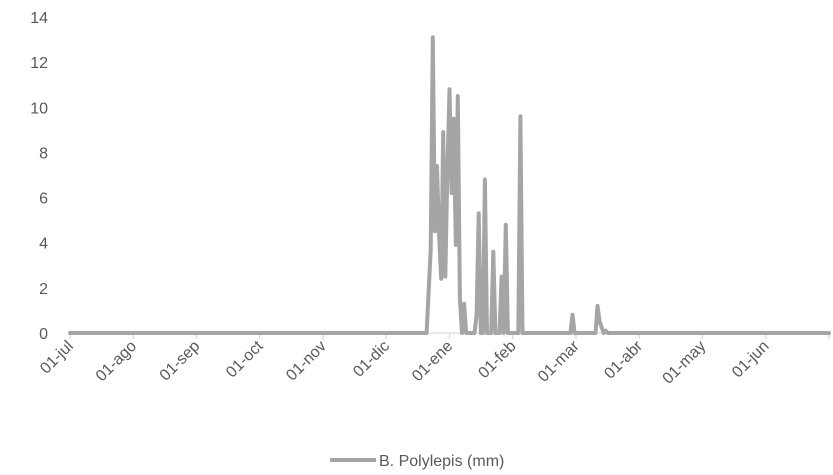  What do you see at coordinates (39, 108) in the screenshot?
I see `y-tick-label: 10` at bounding box center [39, 108].